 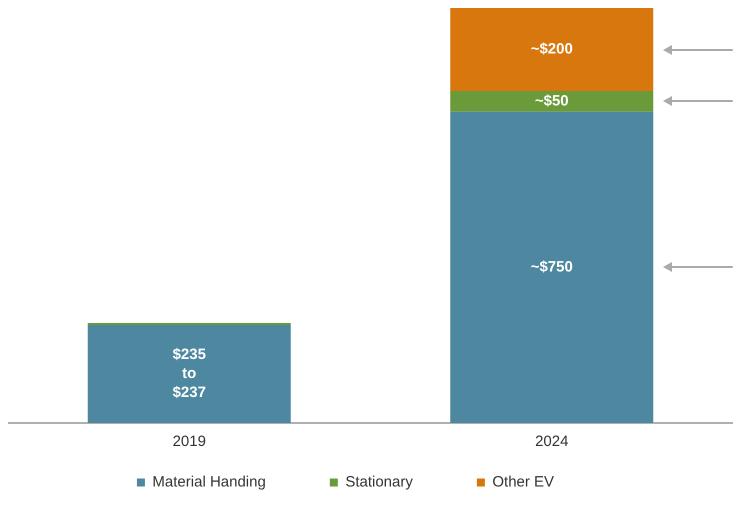 I want to click on legend-label: Other EV, so click(x=548, y=482).